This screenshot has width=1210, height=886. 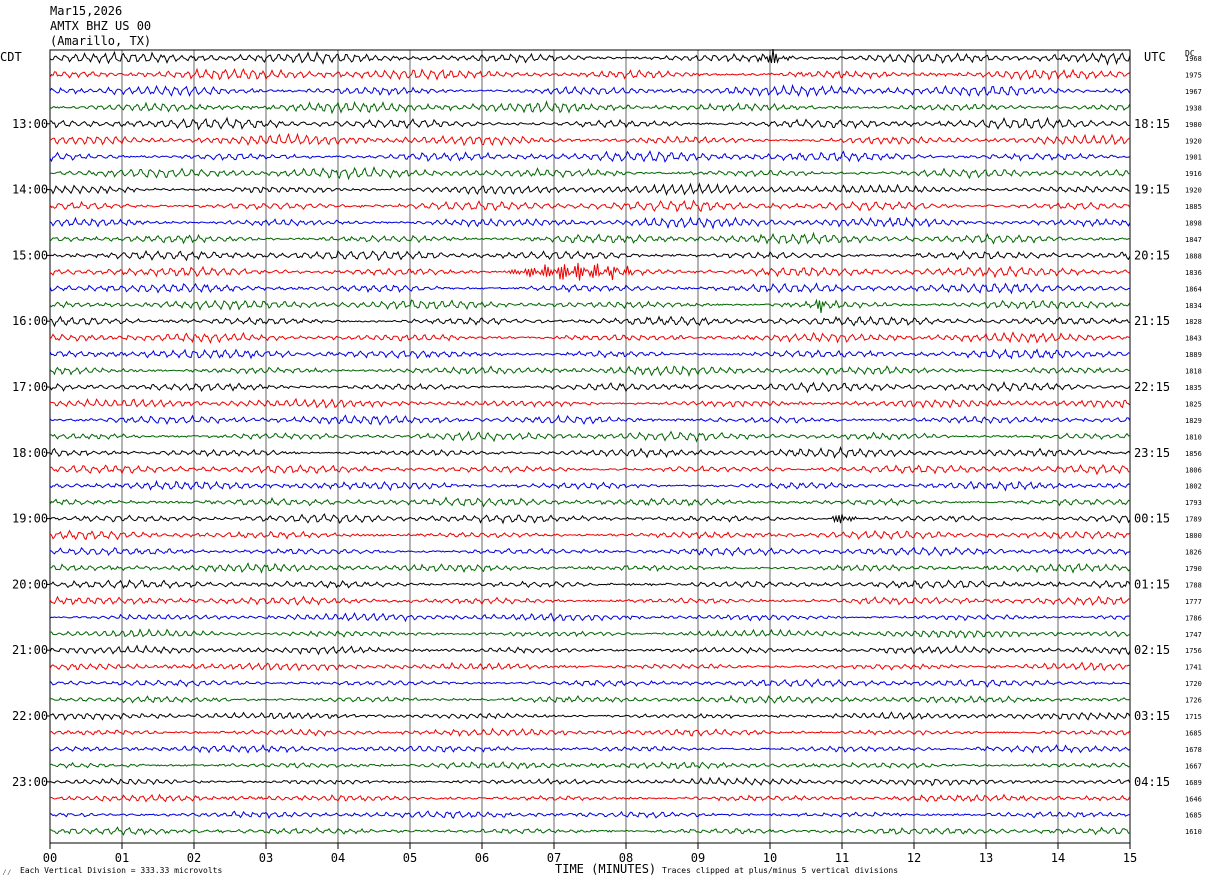 What do you see at coordinates (101, 41) in the screenshot?
I see `location-label: (Amarillo, TX)` at bounding box center [101, 41].